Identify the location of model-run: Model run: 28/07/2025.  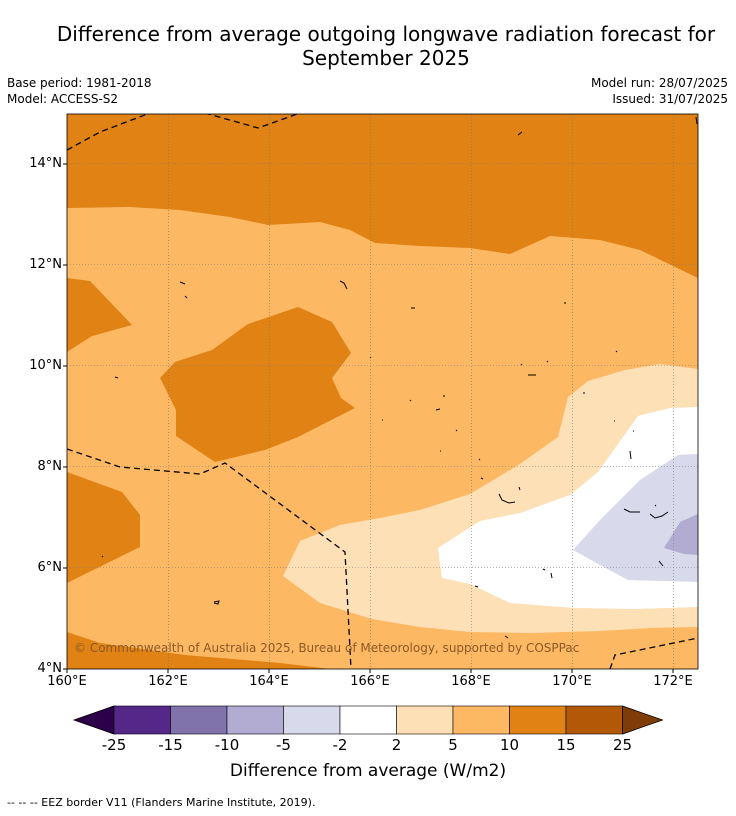
(659, 83).